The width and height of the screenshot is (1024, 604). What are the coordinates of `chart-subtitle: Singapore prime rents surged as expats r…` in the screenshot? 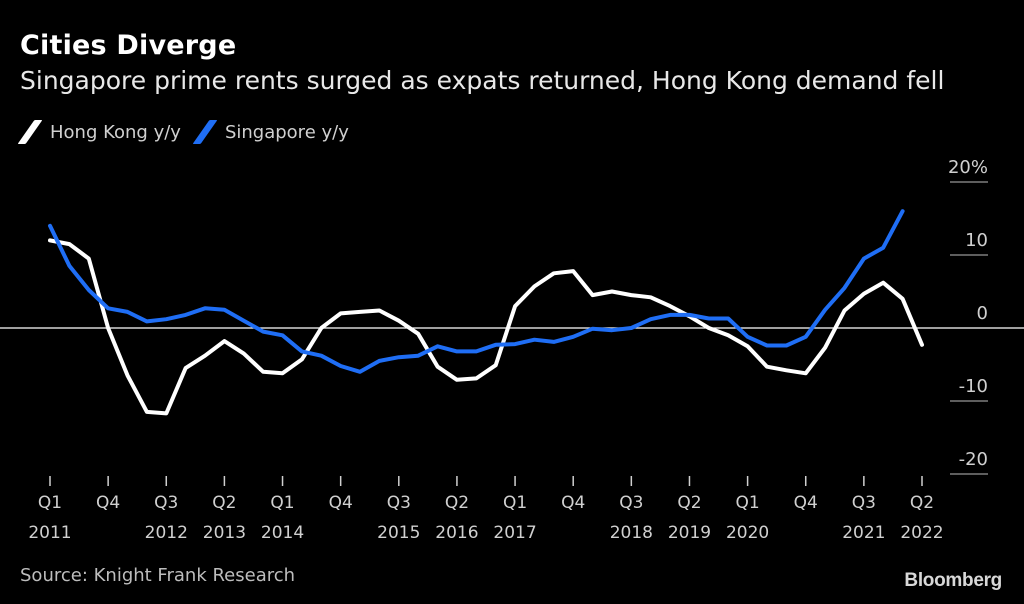 It's located at (482, 80).